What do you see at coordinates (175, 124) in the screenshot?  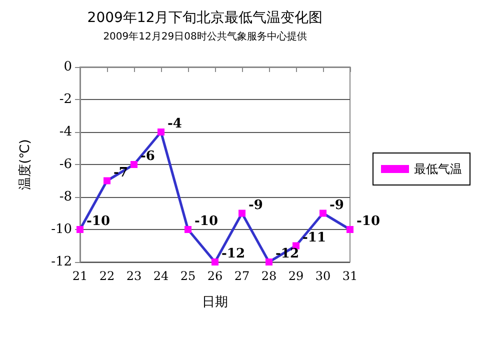 I see `data-label: -4` at bounding box center [175, 124].